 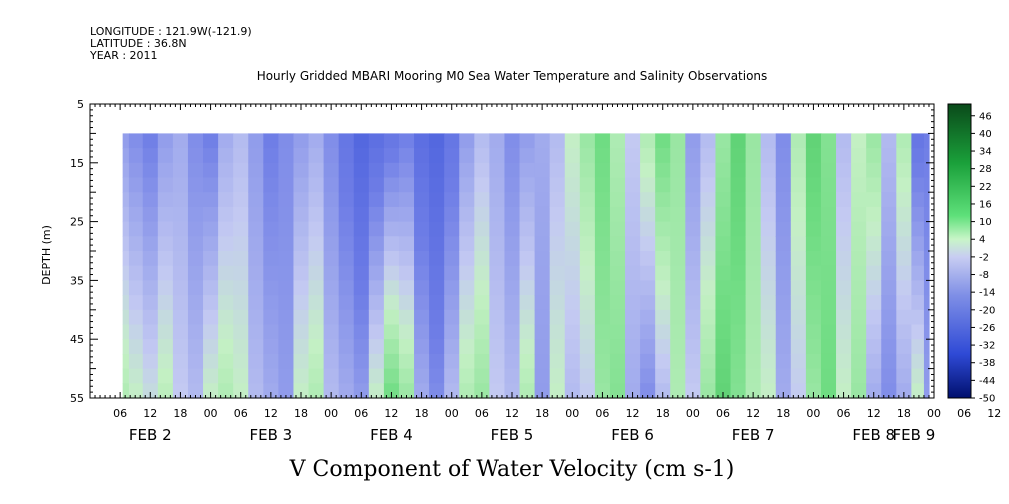 I want to click on x-hour-tick-label: 12, so click(x=271, y=413).